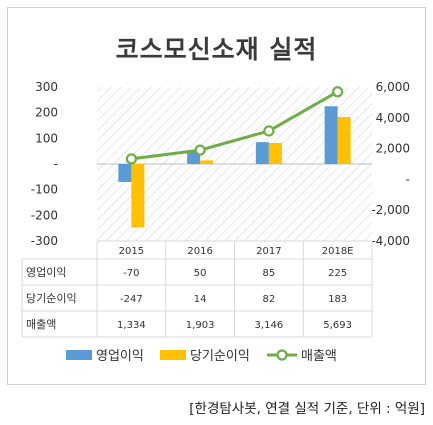 The width and height of the screenshot is (433, 425). Describe the element at coordinates (131, 325) in the screenshot. I see `table-cell: 1,334` at that location.